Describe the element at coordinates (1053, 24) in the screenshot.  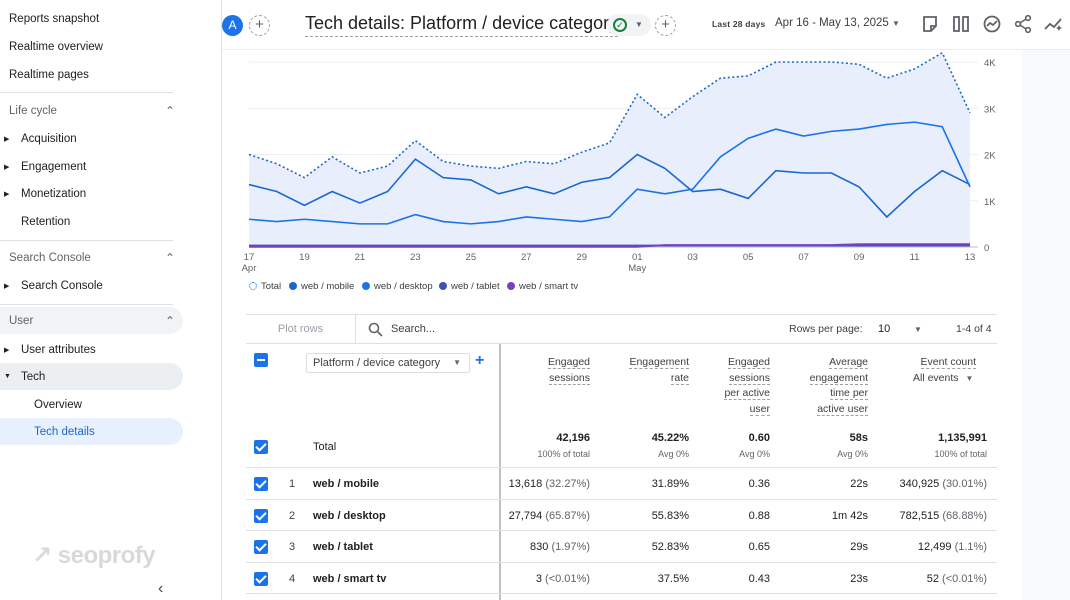
I see `trend-sparkle-icon` at that location.